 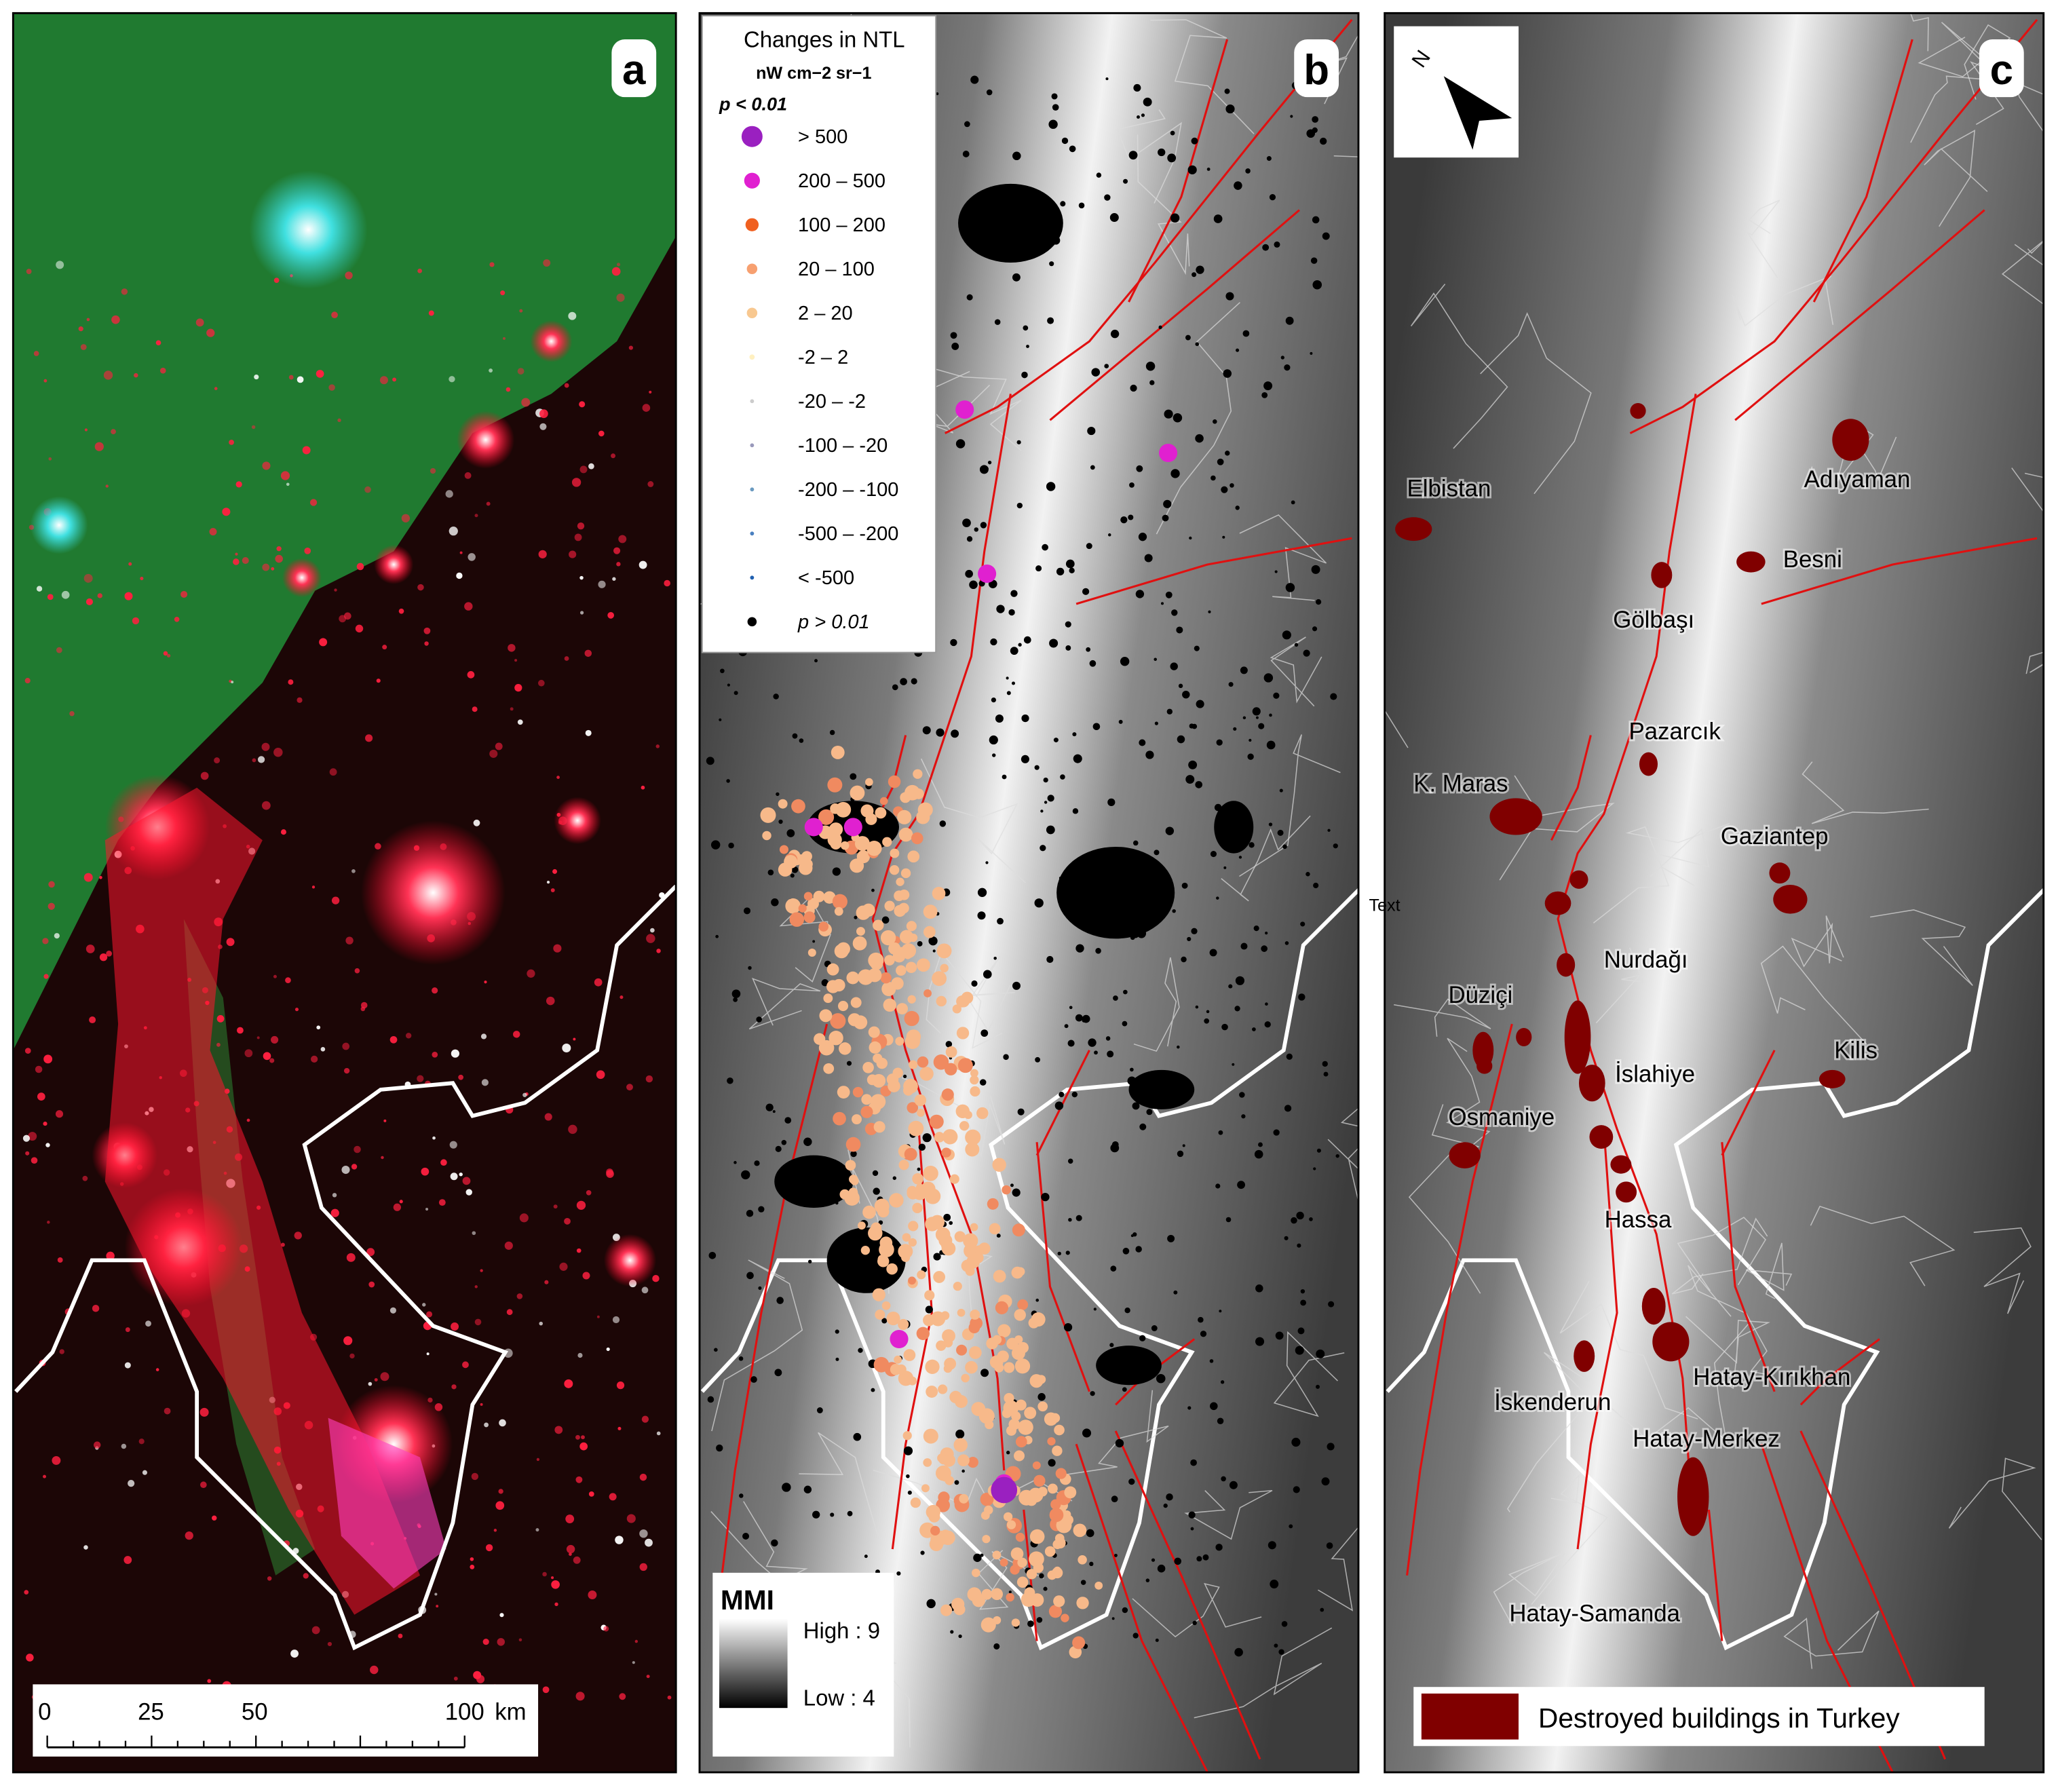 I want to click on legend-symbol, so click(x=752, y=224).